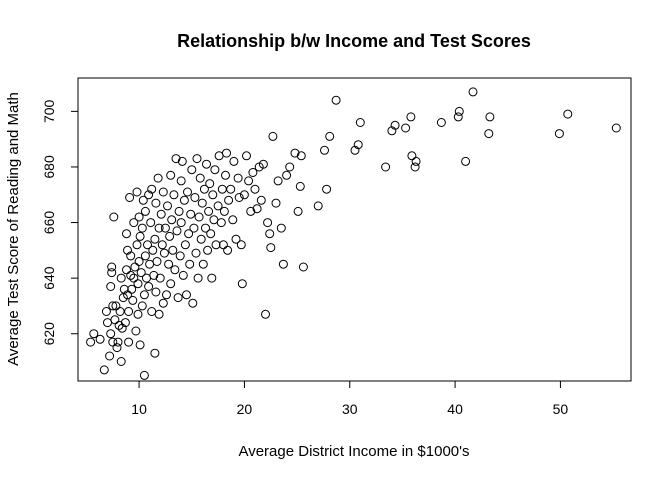  What do you see at coordinates (49, 111) in the screenshot?
I see `y-tick-label: 700` at bounding box center [49, 111].